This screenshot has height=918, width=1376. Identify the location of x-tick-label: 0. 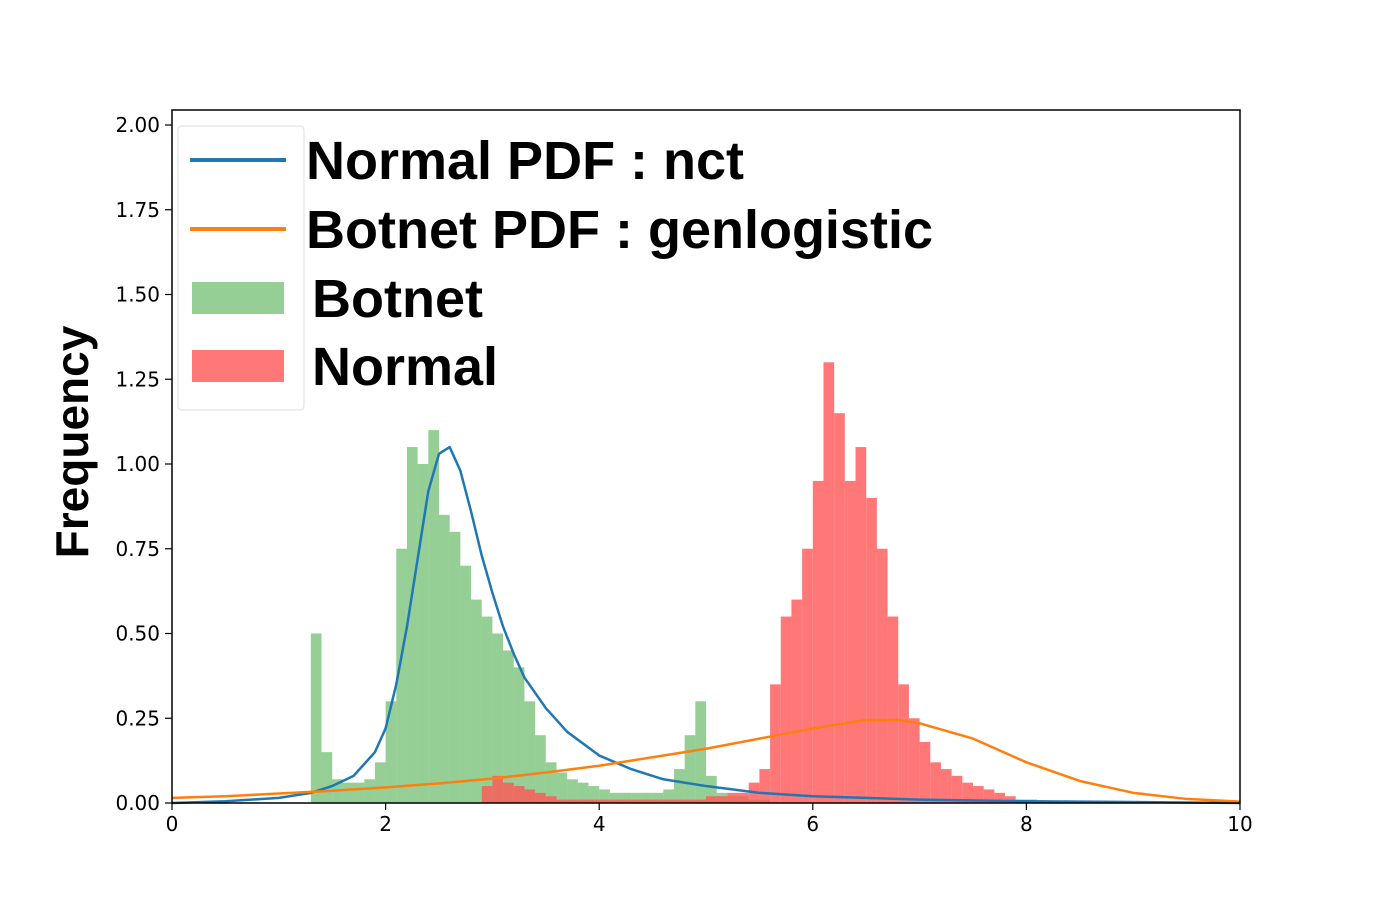
(172, 824).